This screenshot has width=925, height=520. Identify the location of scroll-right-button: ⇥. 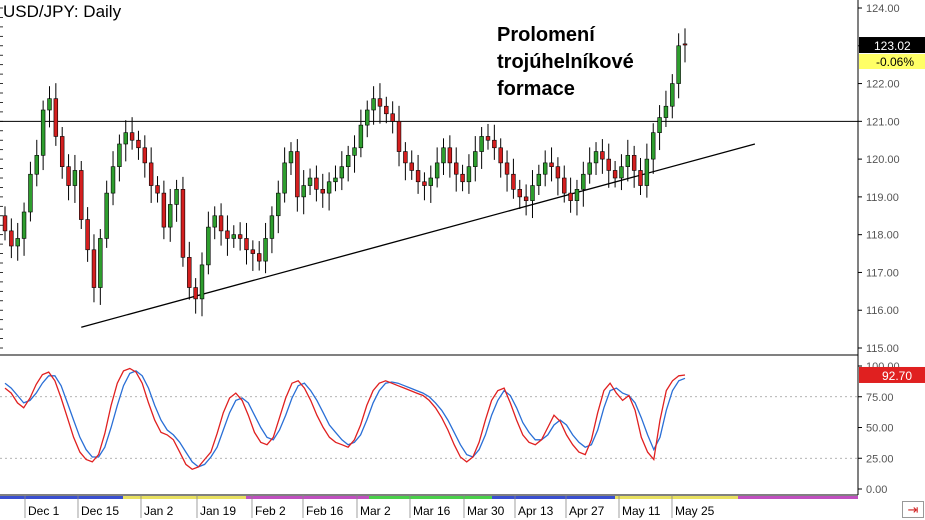
(913, 509).